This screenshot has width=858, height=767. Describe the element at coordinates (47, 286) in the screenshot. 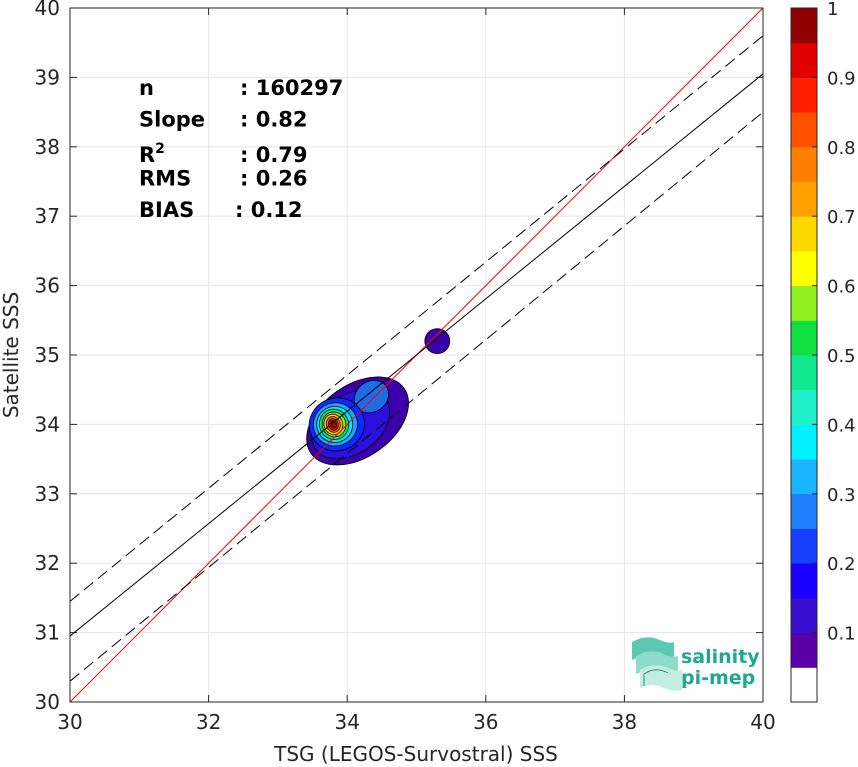

I see `y-tick-label: 36` at that location.